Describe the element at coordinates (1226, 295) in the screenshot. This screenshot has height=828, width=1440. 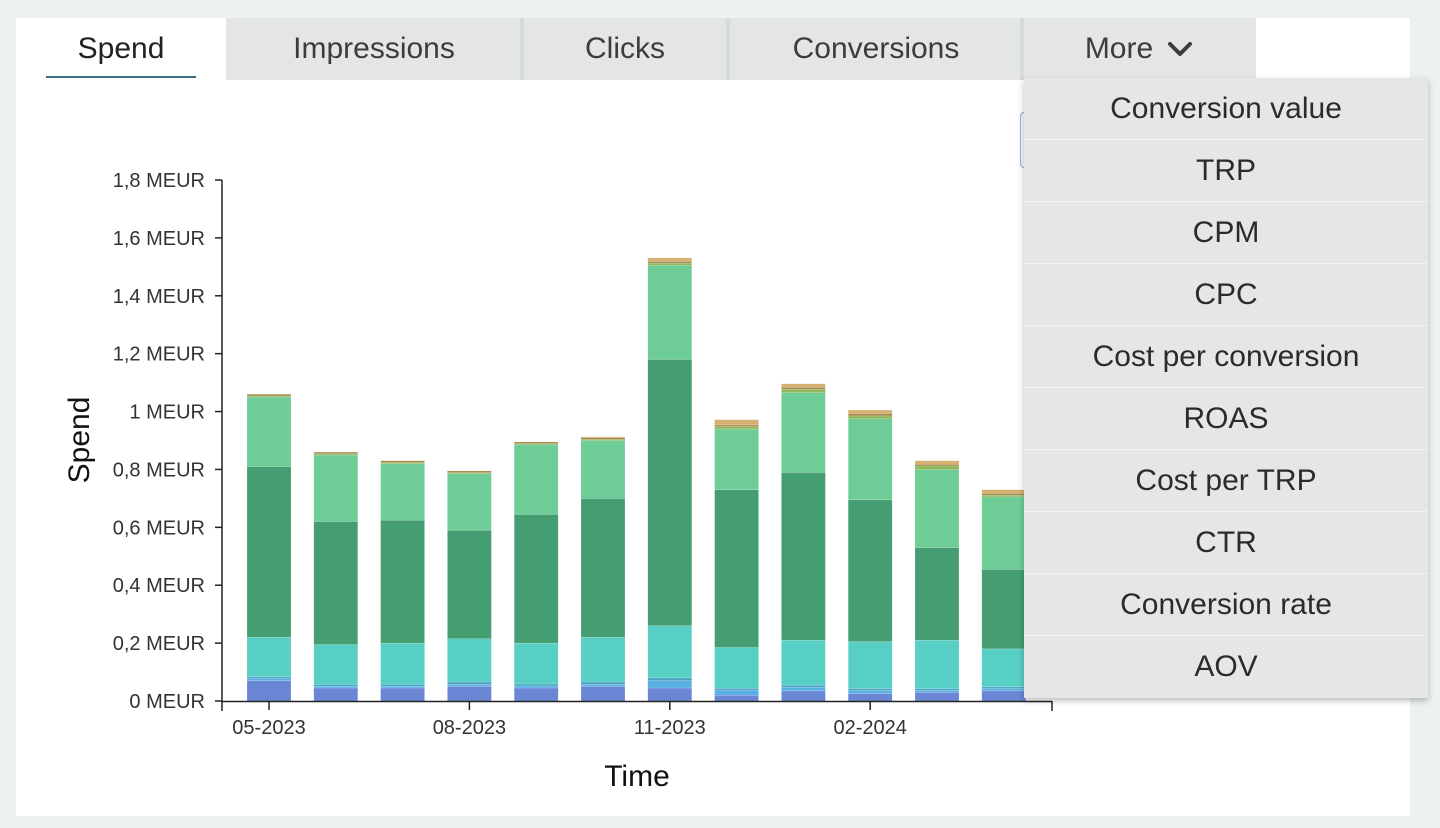
I see `menu-item-cpc: CPC` at that location.